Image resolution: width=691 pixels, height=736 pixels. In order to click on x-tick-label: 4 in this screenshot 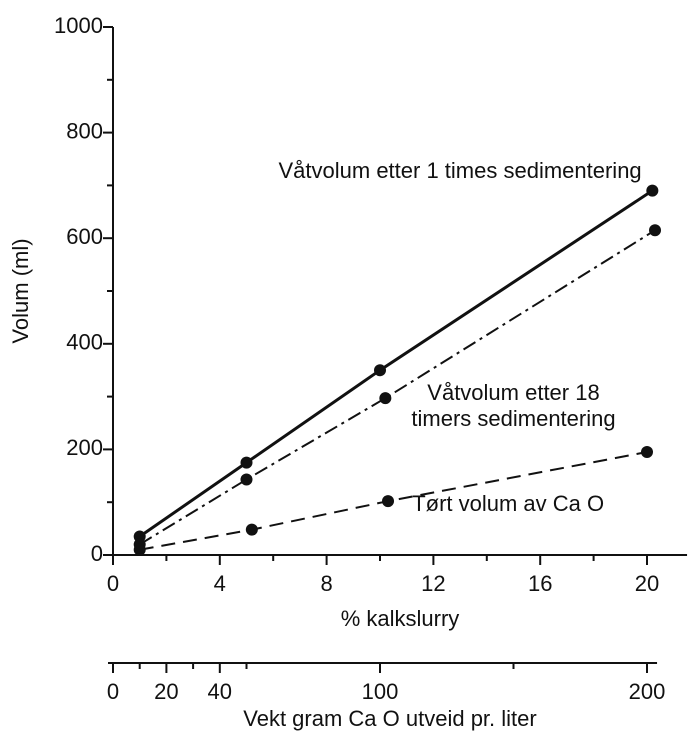, I will do `click(220, 583)`.